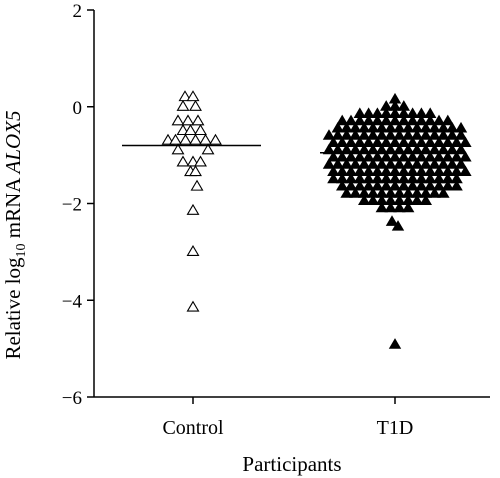 The image size is (500, 478). What do you see at coordinates (78, 11) in the screenshot?
I see `y-tick-label: 2` at bounding box center [78, 11].